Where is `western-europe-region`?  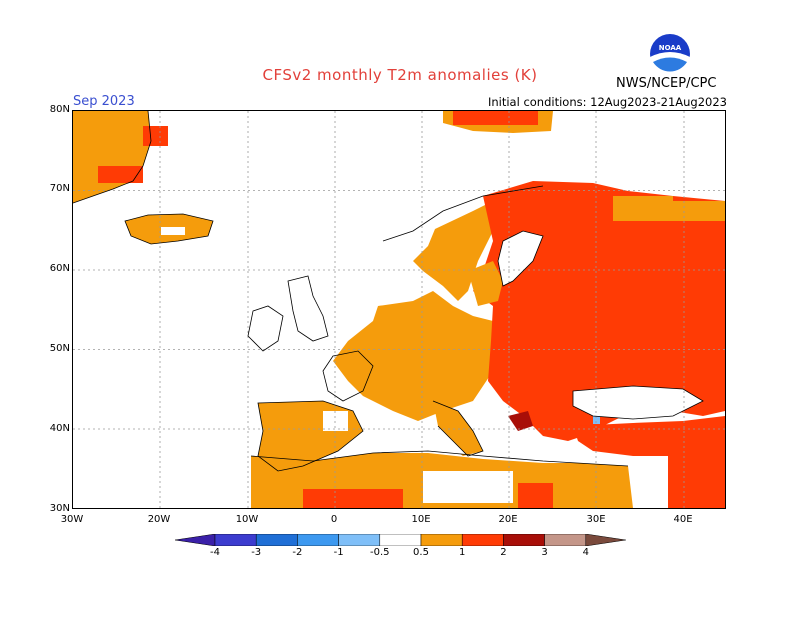
western-europe-region is located at coordinates (413, 356).